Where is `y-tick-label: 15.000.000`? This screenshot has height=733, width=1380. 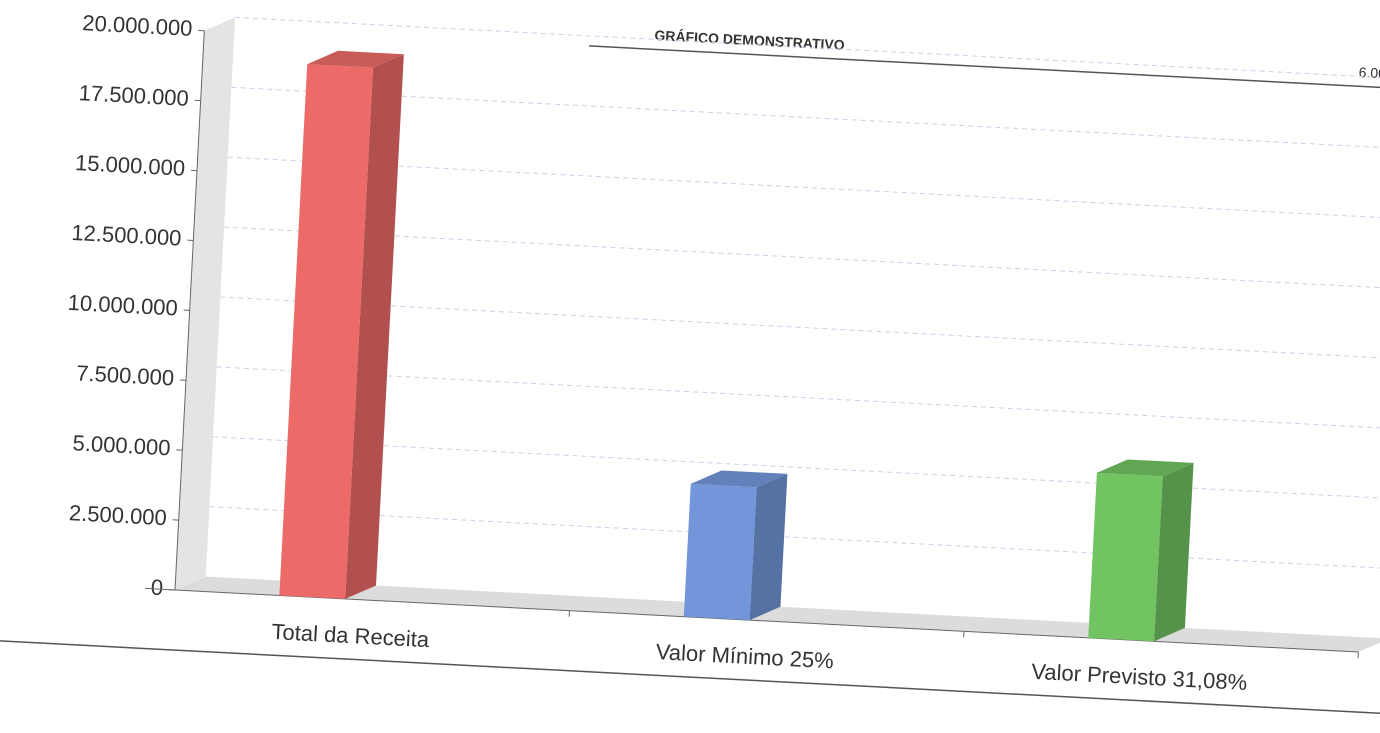
y-tick-label: 15.000.000 is located at coordinates (129, 165).